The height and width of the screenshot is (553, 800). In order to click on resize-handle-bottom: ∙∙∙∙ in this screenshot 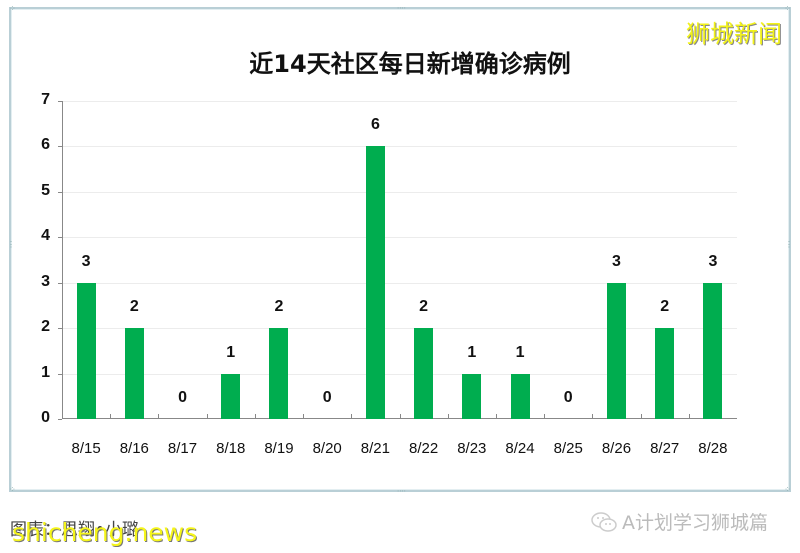, I will do `click(401, 490)`.